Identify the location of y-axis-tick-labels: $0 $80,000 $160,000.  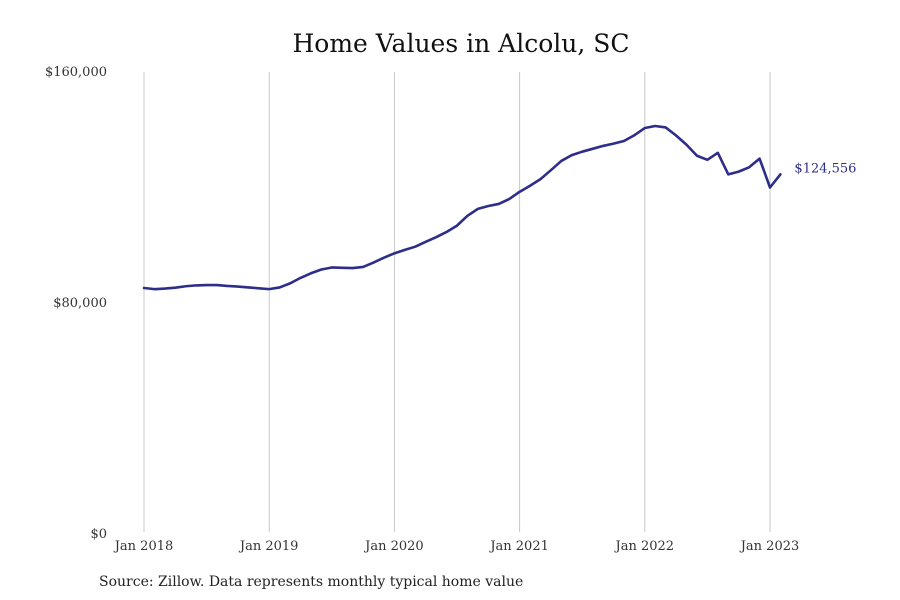
(76, 303).